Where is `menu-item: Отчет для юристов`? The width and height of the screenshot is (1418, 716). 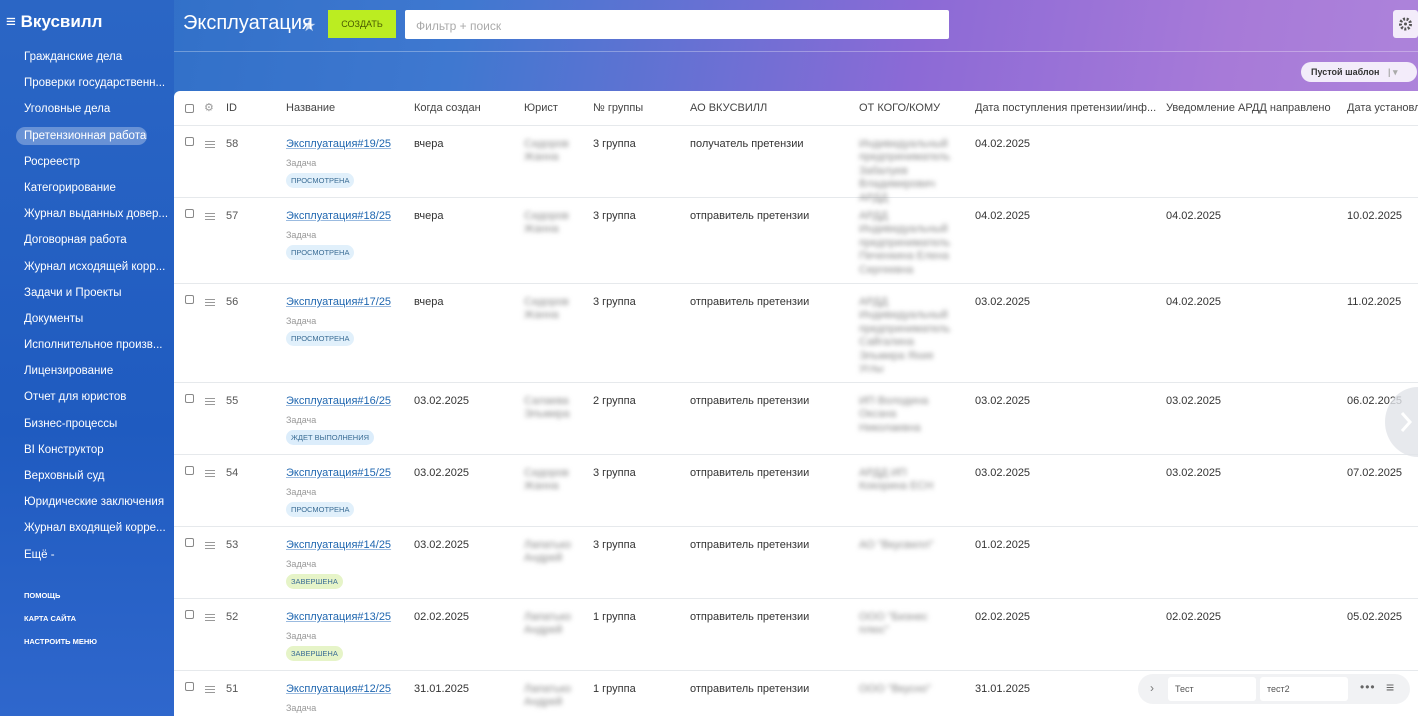 menu-item: Отчет для юристов is located at coordinates (75, 397).